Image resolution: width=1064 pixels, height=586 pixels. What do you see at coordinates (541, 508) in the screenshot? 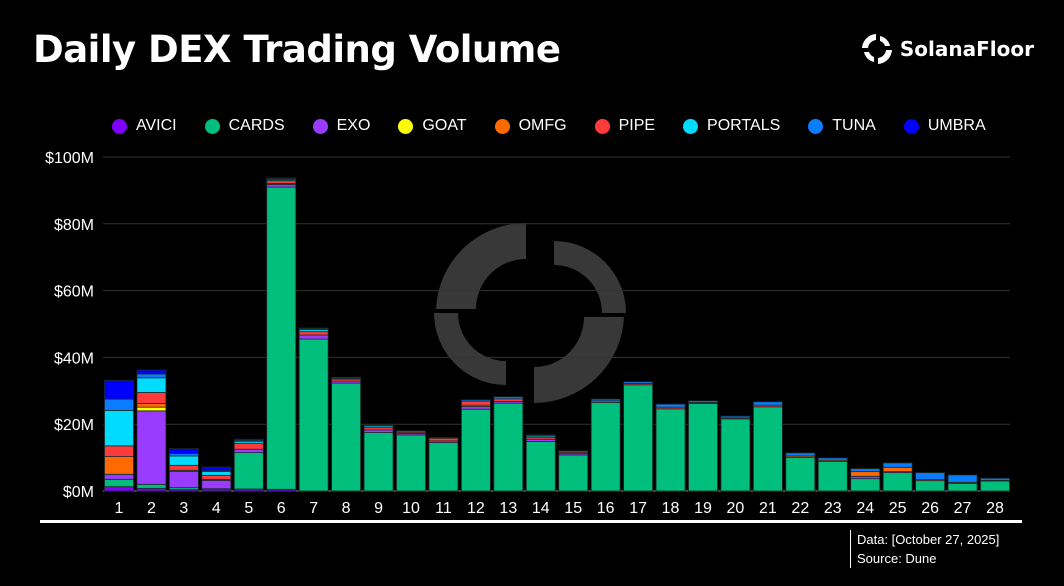
I see `x-tick-label: 14` at bounding box center [541, 508].